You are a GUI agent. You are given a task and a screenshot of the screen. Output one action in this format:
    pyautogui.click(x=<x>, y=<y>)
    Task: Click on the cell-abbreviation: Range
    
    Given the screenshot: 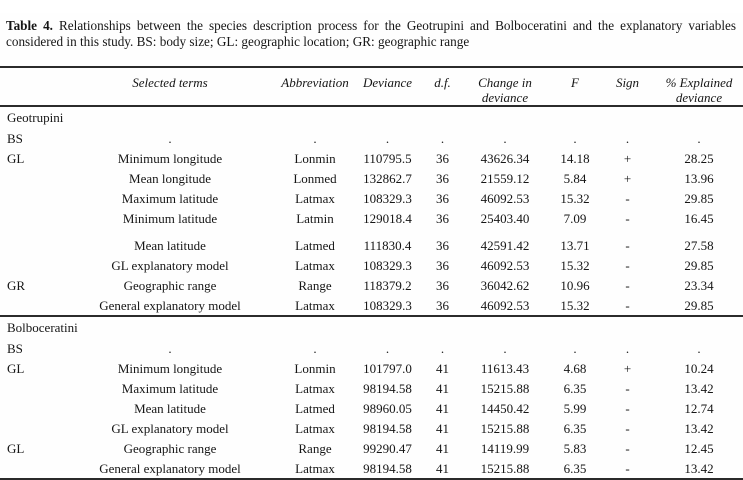 What is the action you would take?
    pyautogui.click(x=315, y=448)
    